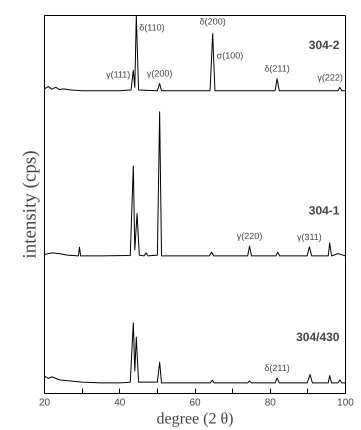  I want to click on text: 304-1, so click(324, 210).